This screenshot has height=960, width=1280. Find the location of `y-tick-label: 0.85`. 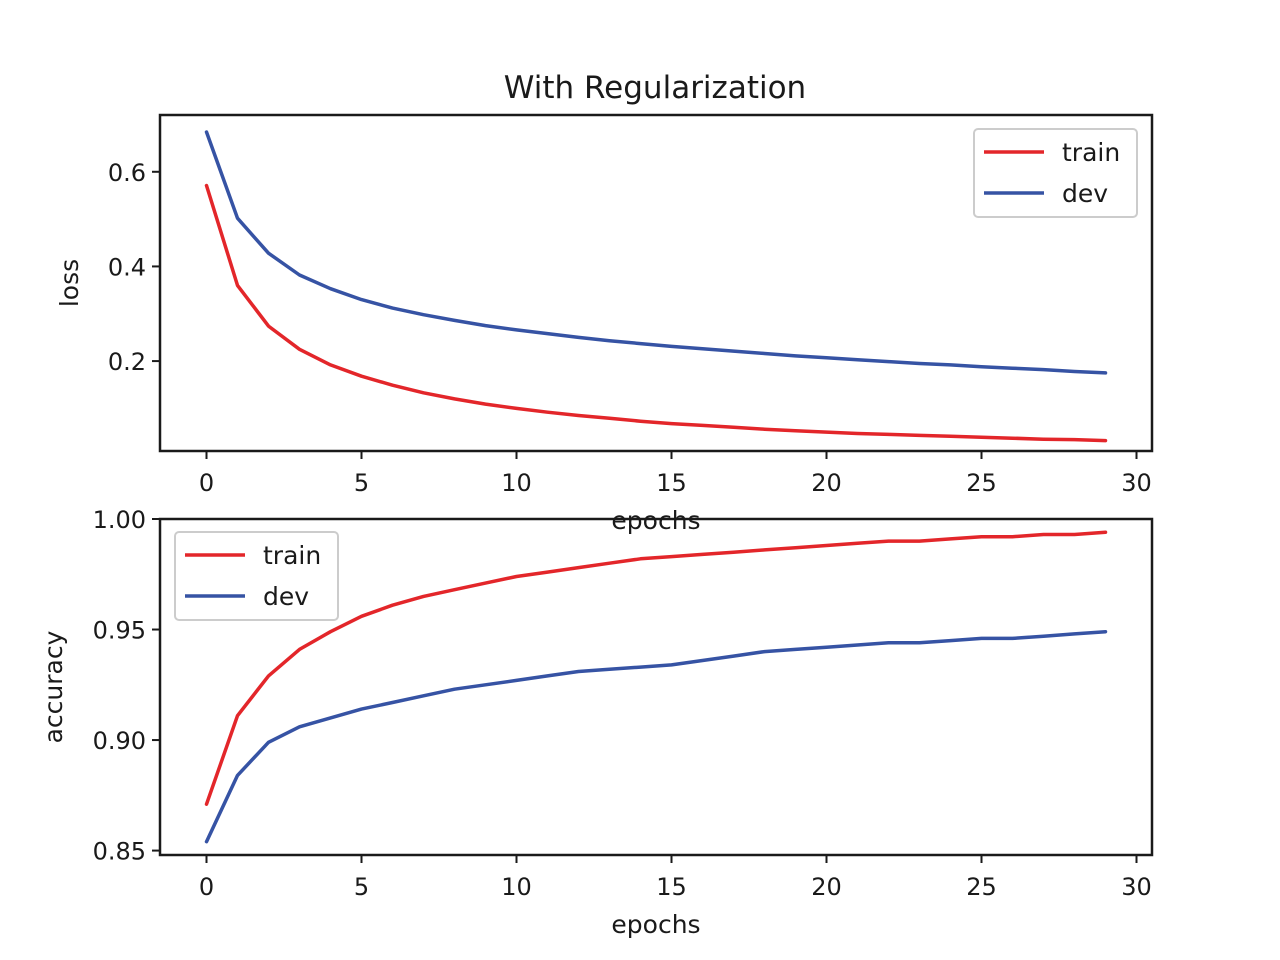

y-tick-label: 0.85 is located at coordinates (119, 852).